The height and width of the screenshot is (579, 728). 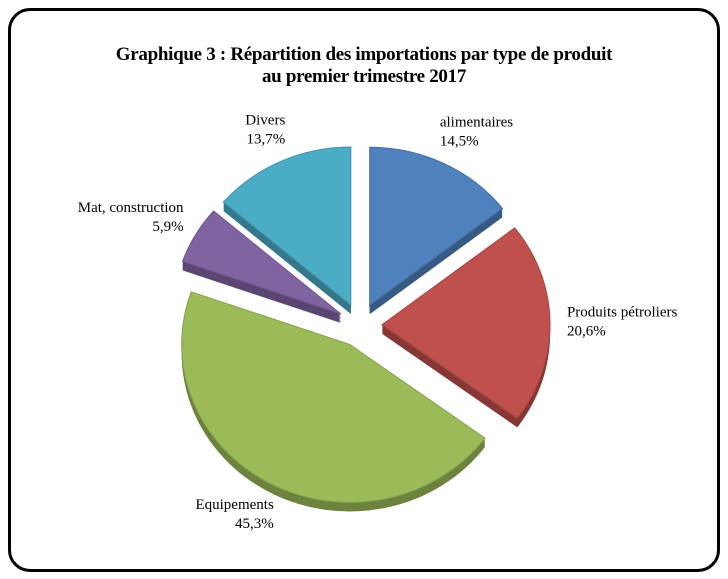 What do you see at coordinates (476, 123) in the screenshot?
I see `slice-label: alimentaires` at bounding box center [476, 123].